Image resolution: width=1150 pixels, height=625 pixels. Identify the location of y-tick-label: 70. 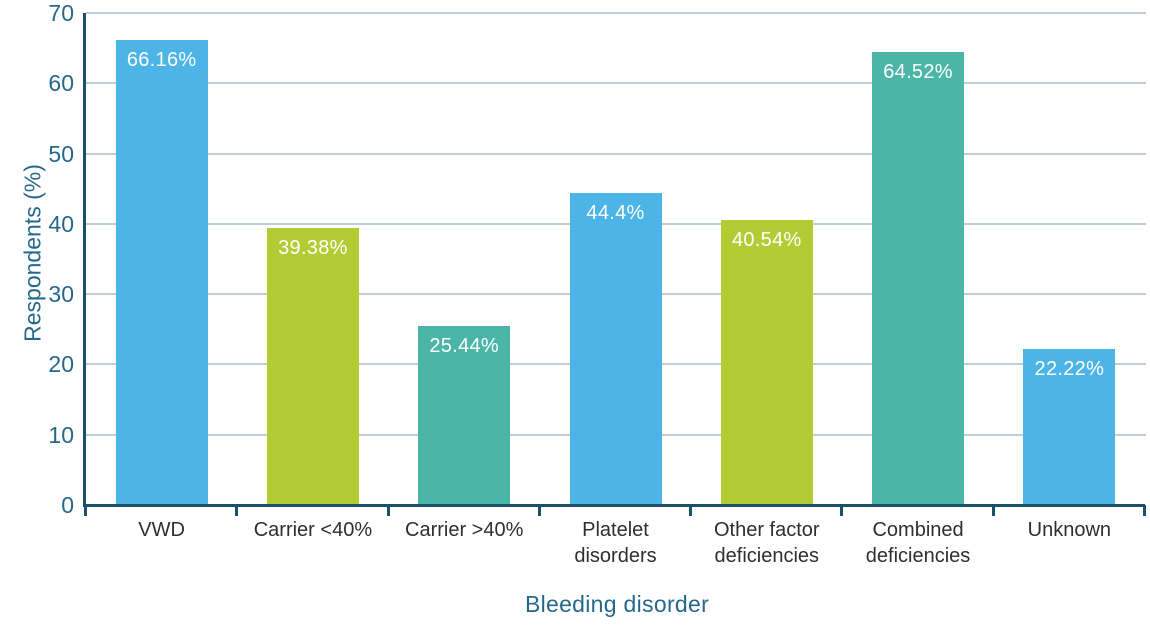
(61, 13).